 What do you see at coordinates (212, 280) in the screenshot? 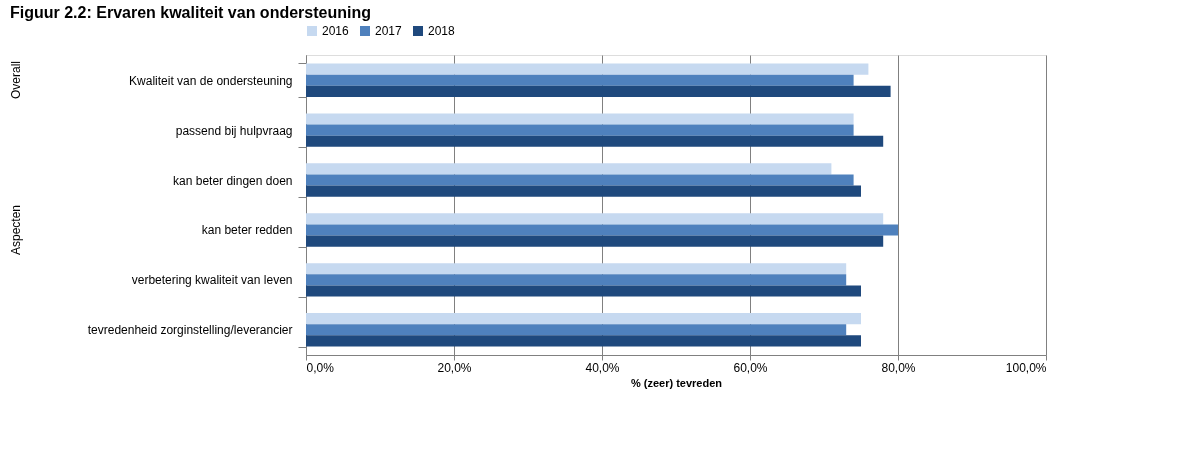
I see `y-tick-label: verbetering kwaliteit van leven` at bounding box center [212, 280].